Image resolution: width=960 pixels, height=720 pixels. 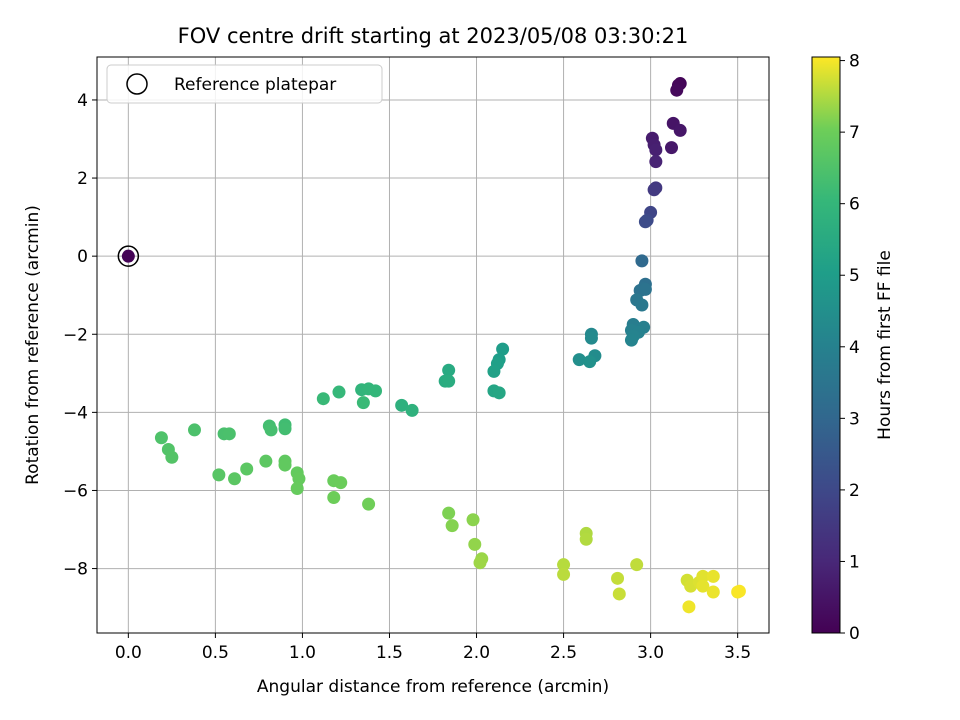 I want to click on y-tick-label: −8, so click(x=75, y=570).